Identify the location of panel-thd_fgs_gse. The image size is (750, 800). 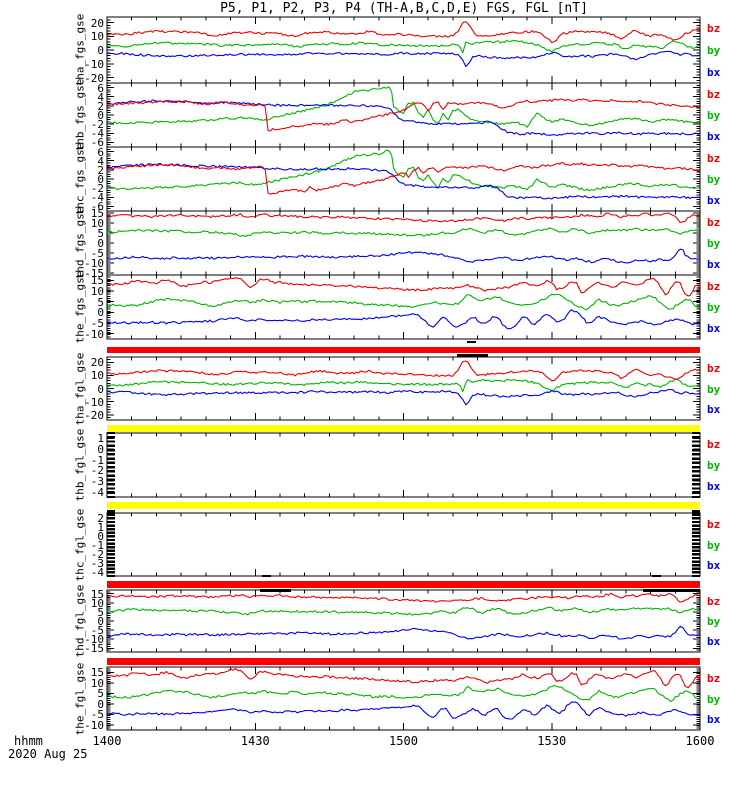
(403, 243).